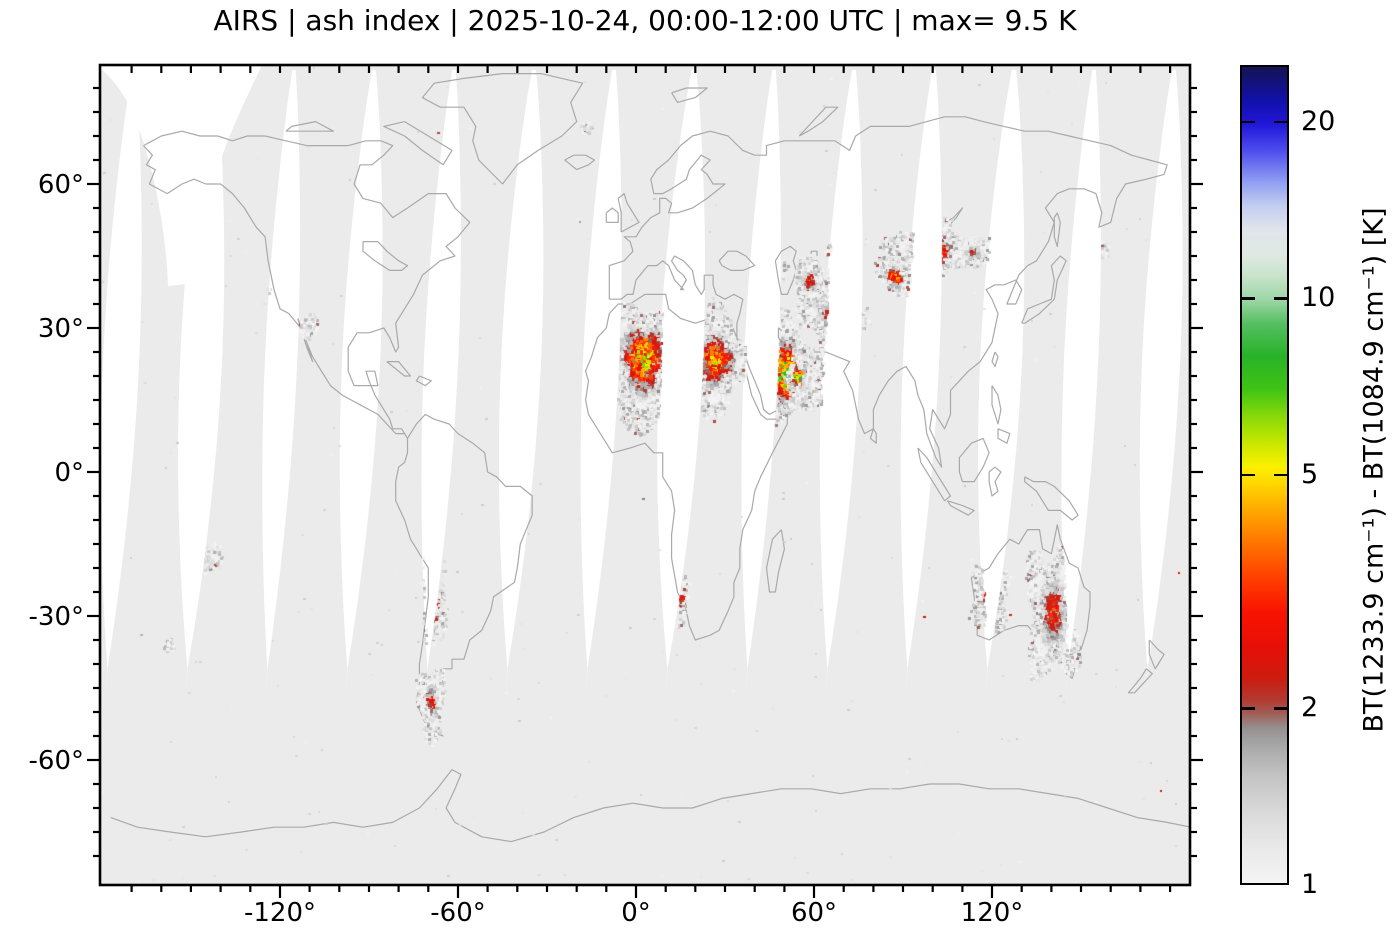 Image resolution: width=1400 pixels, height=930 pixels. I want to click on x-tick-labels: -120° -60° 0° 60° 120°, so click(633, 913).